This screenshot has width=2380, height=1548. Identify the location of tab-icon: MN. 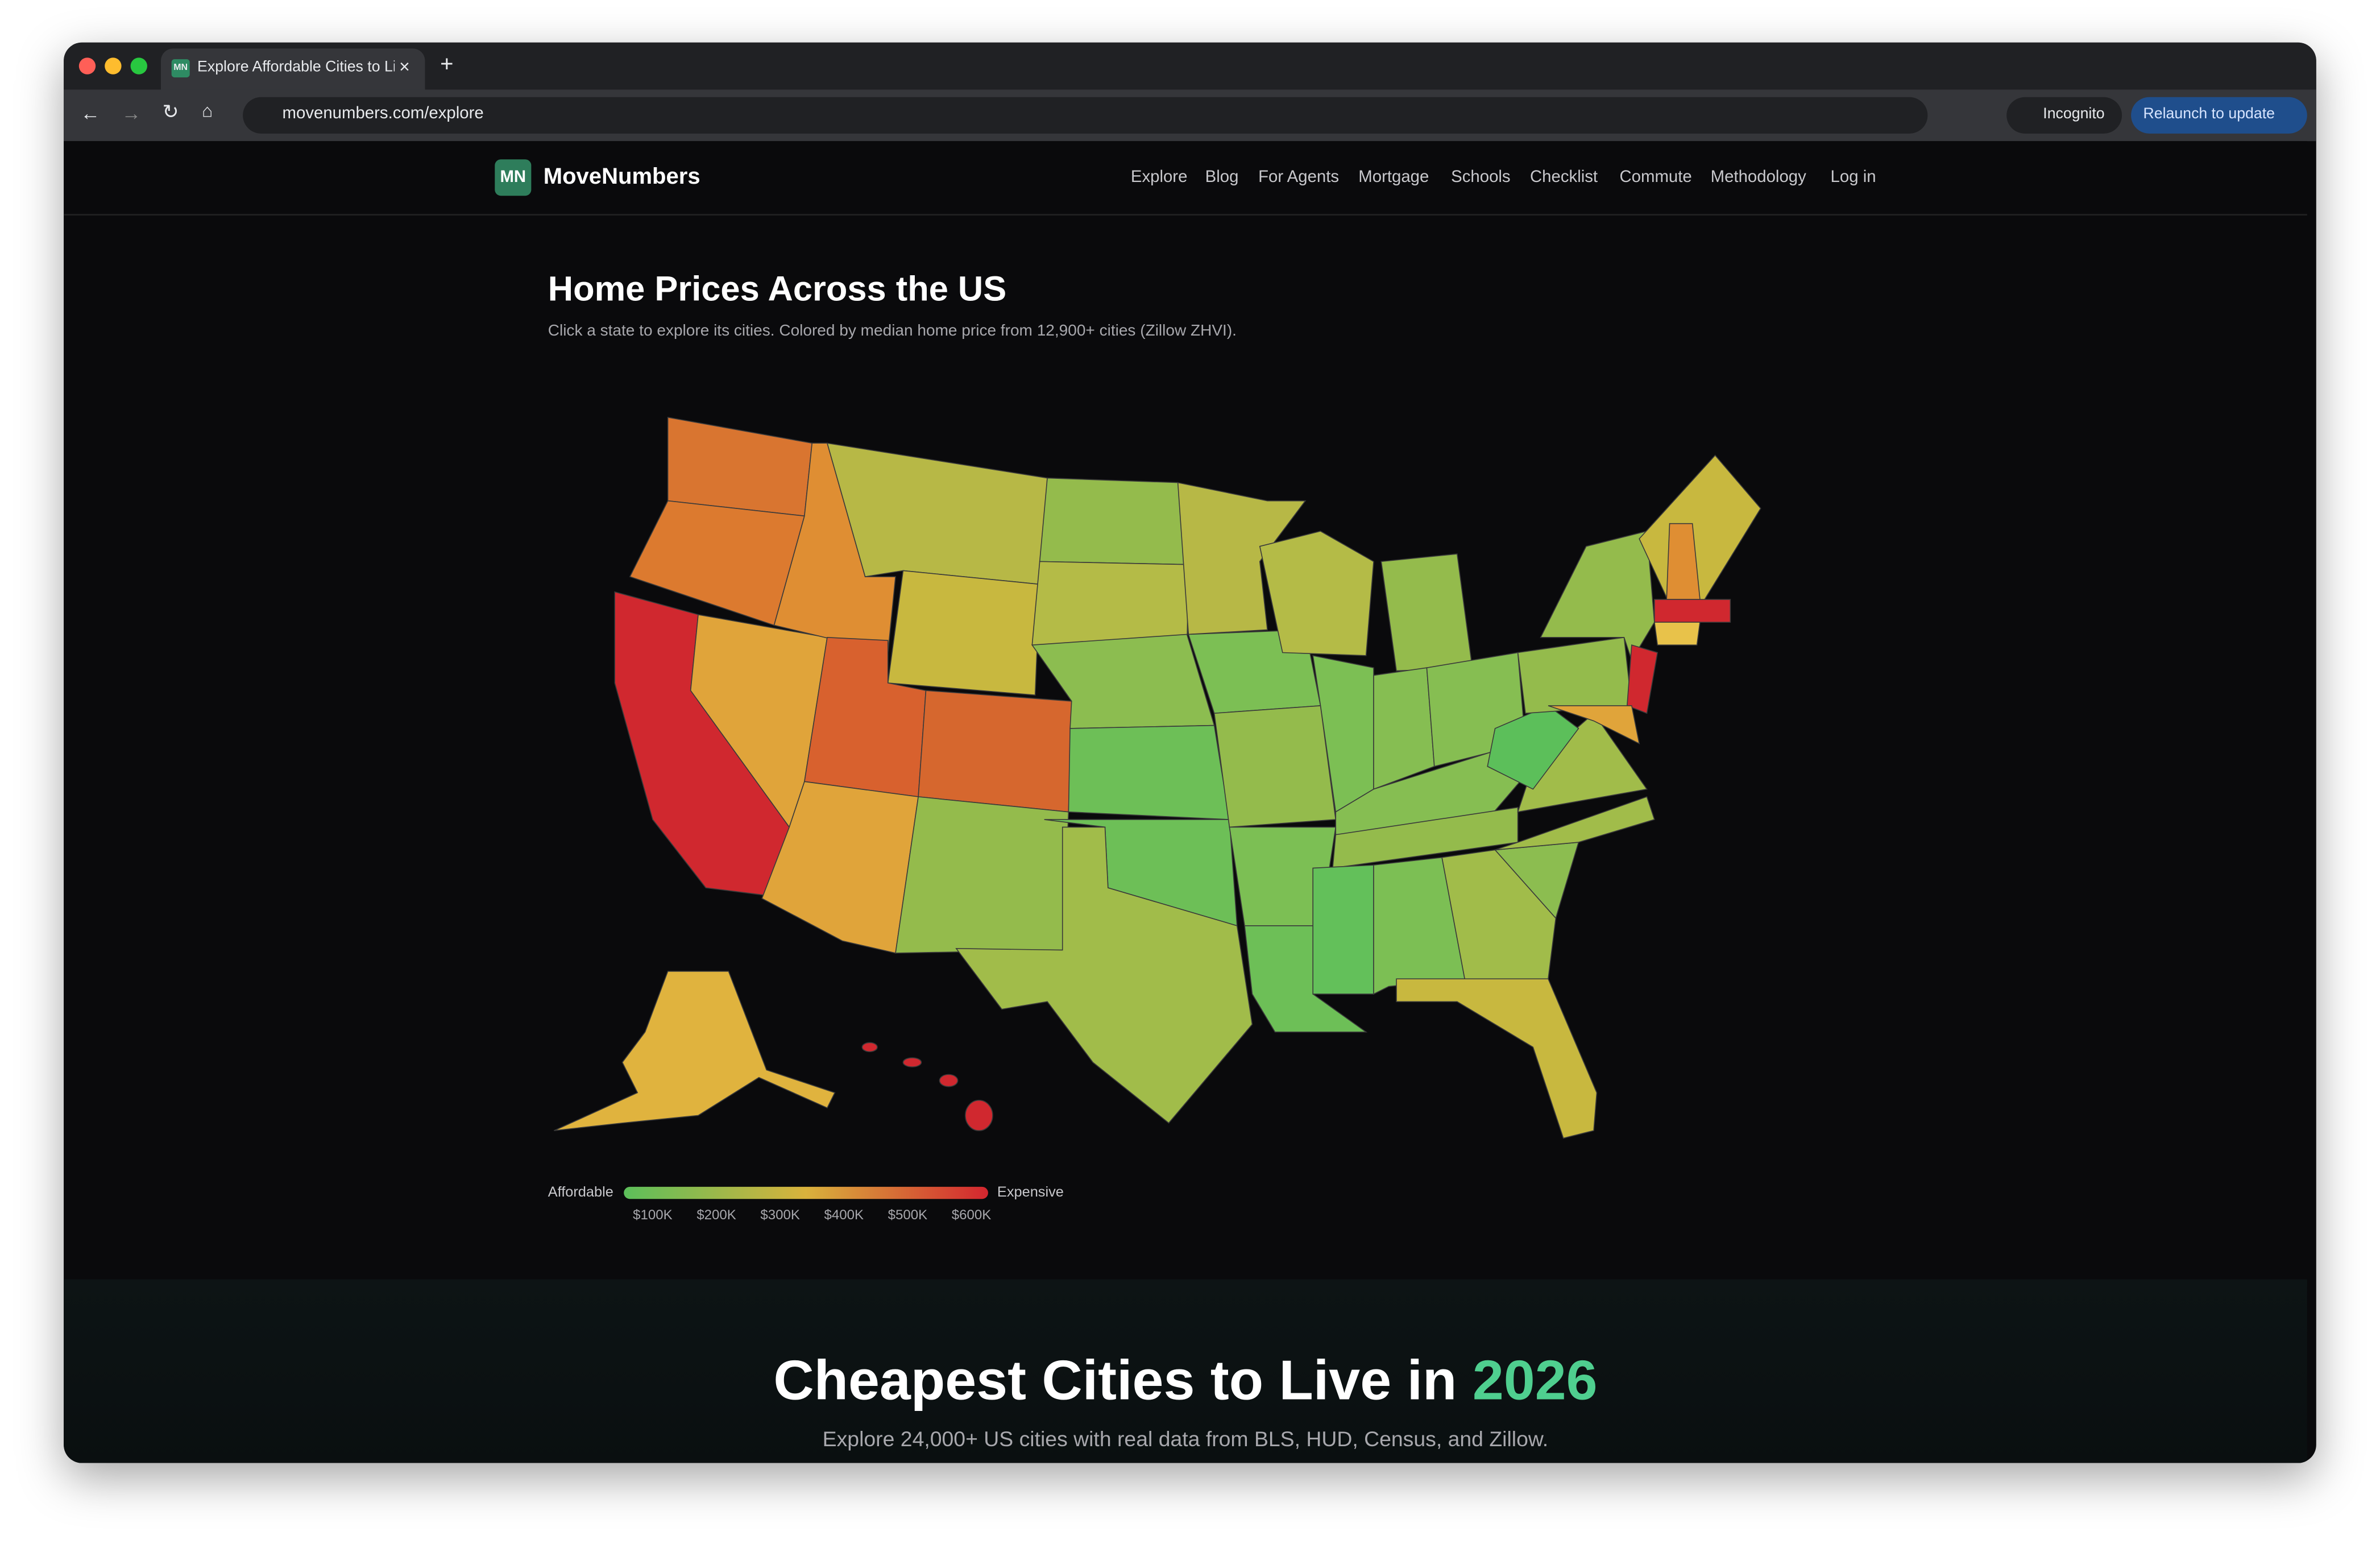
(180, 68).